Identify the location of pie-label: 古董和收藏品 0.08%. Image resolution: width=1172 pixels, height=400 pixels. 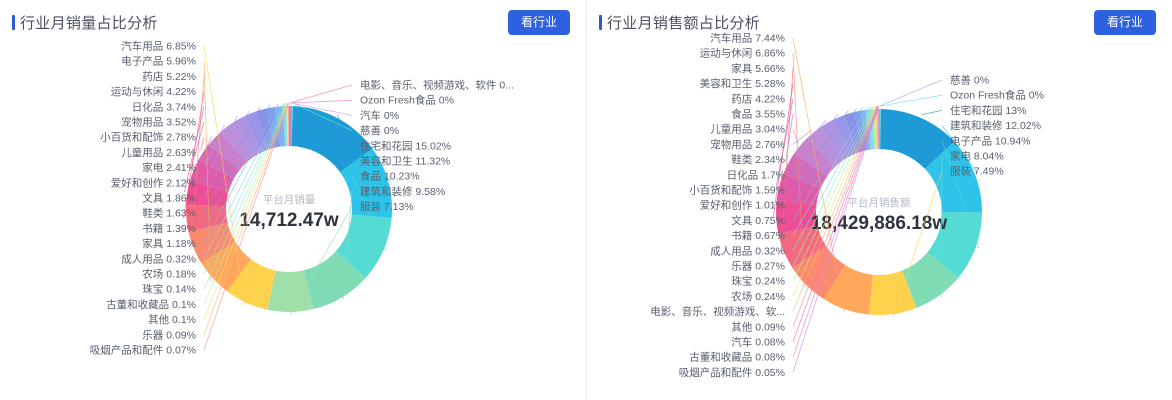
(737, 357).